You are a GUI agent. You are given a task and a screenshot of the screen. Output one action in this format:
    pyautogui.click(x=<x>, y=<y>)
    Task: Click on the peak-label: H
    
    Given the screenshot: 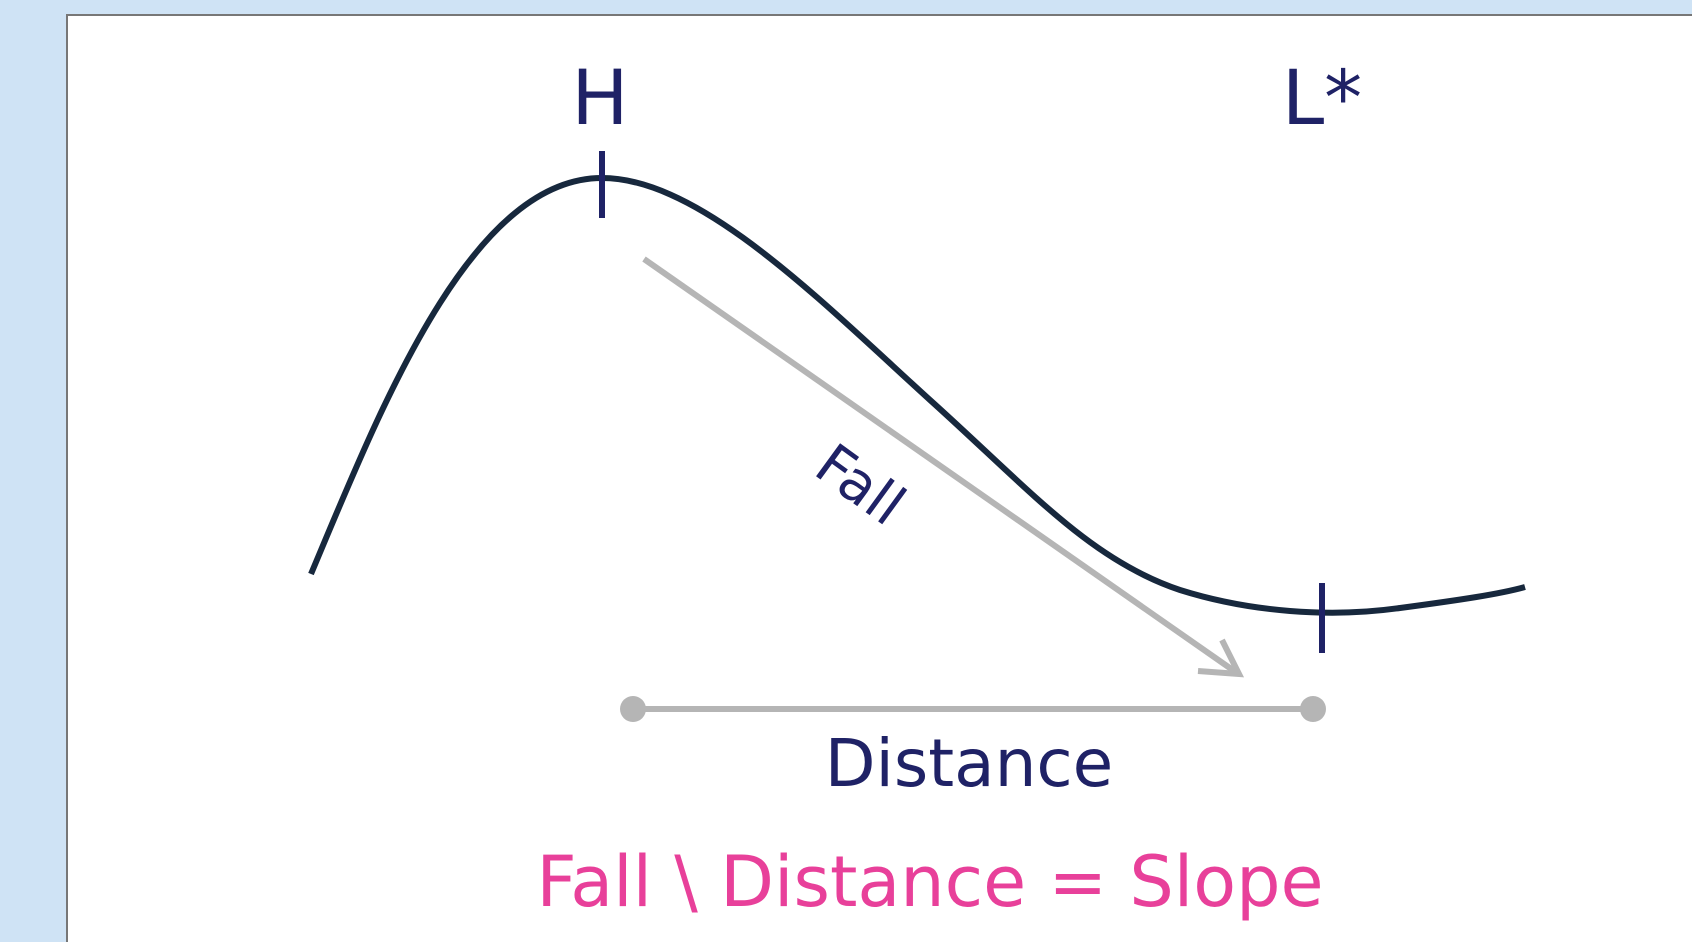 What is the action you would take?
    pyautogui.click(x=599, y=97)
    